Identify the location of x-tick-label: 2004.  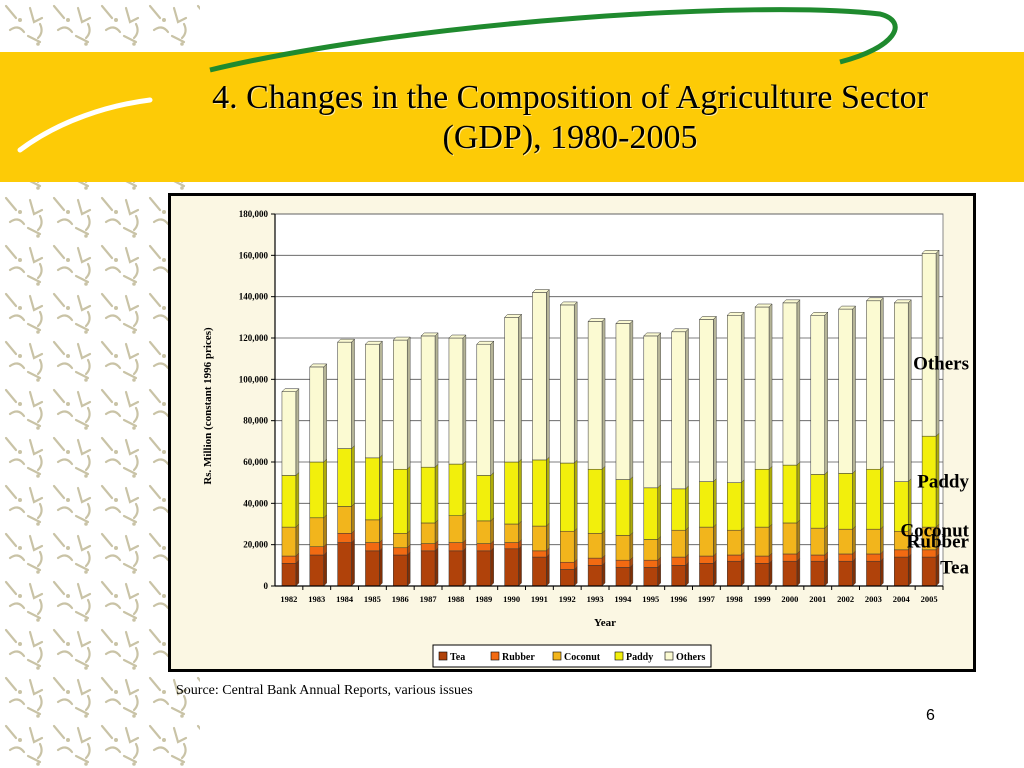
(902, 599).